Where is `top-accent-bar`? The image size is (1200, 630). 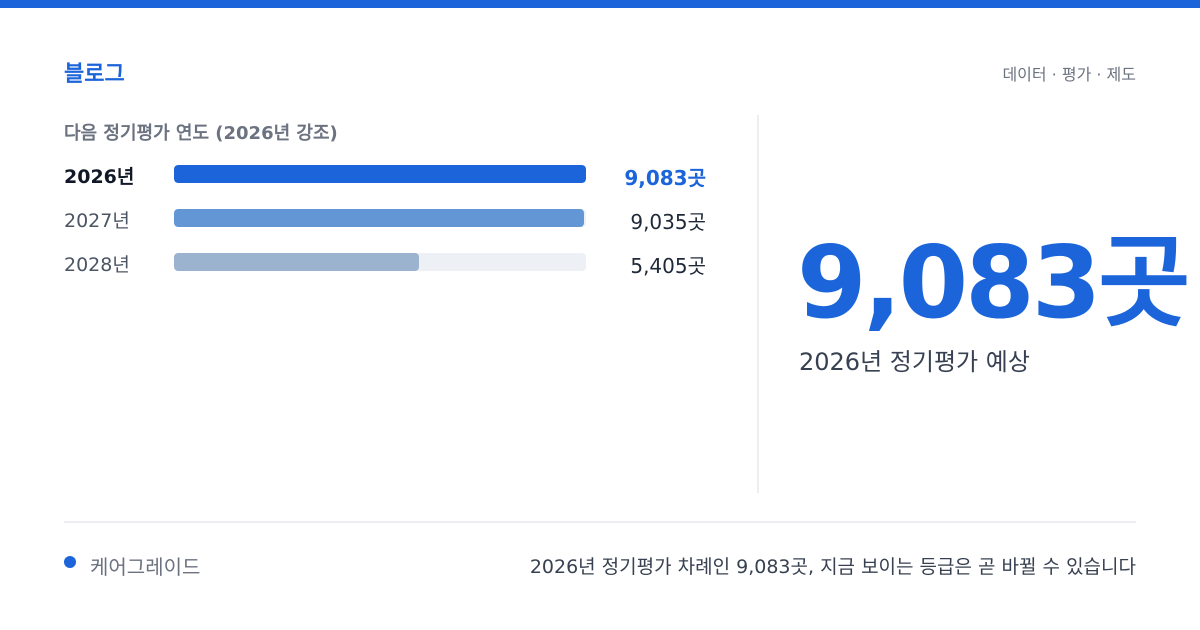
top-accent-bar is located at coordinates (600, 4).